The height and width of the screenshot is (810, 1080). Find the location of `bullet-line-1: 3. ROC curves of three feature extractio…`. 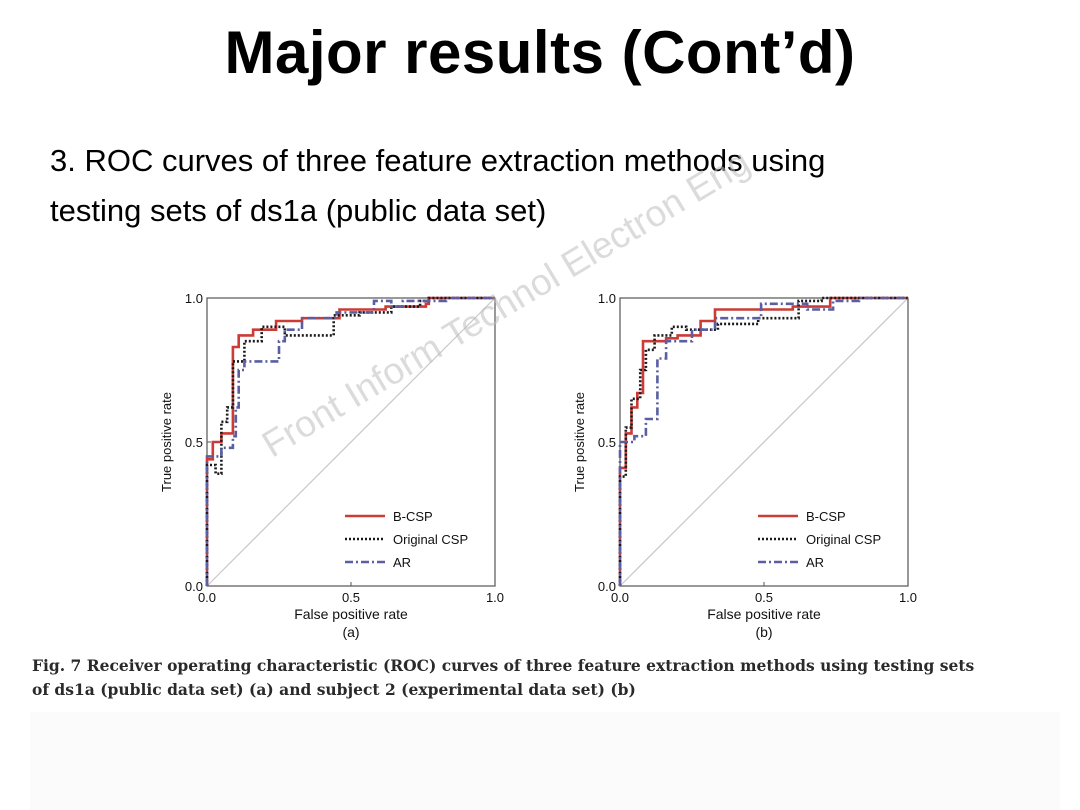

bullet-line-1: 3. ROC curves of three feature extractio… is located at coordinates (438, 160).